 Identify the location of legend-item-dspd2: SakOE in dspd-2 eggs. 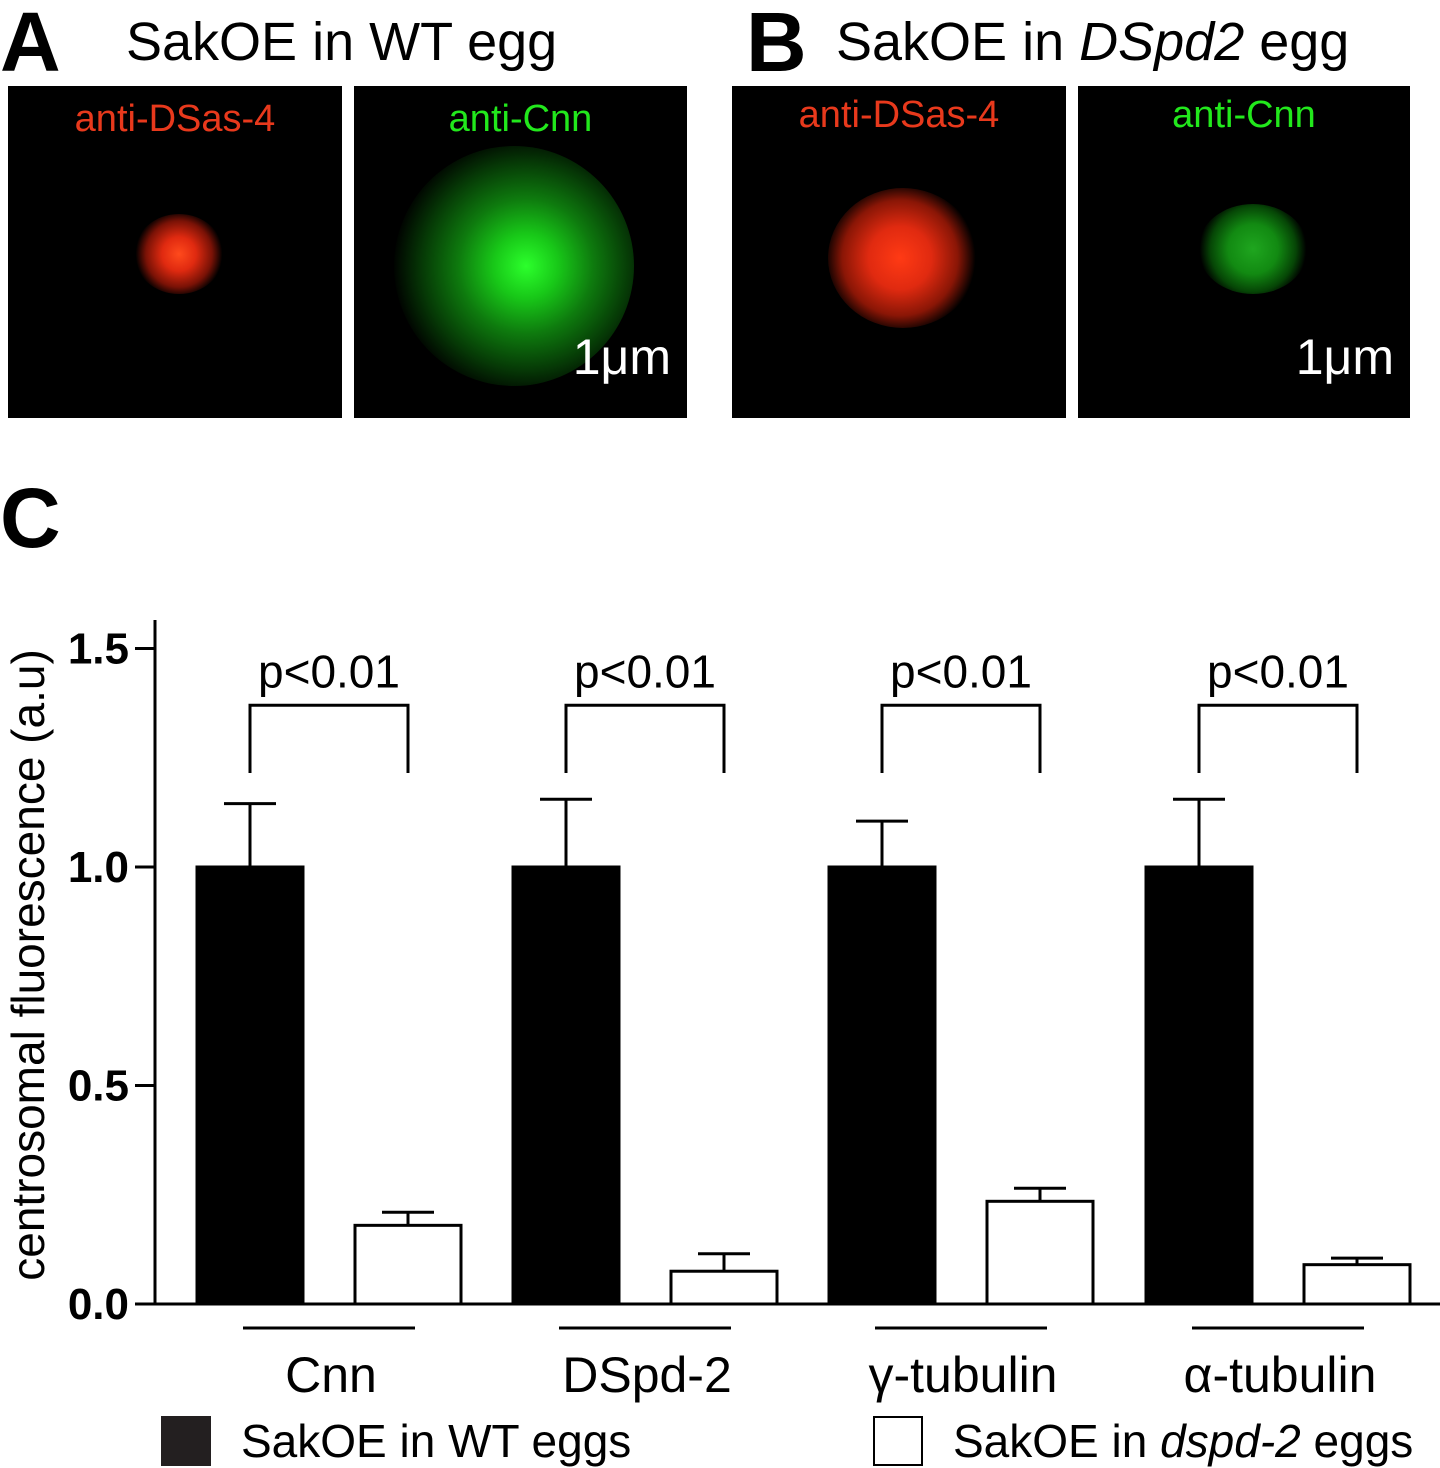
(1143, 1441).